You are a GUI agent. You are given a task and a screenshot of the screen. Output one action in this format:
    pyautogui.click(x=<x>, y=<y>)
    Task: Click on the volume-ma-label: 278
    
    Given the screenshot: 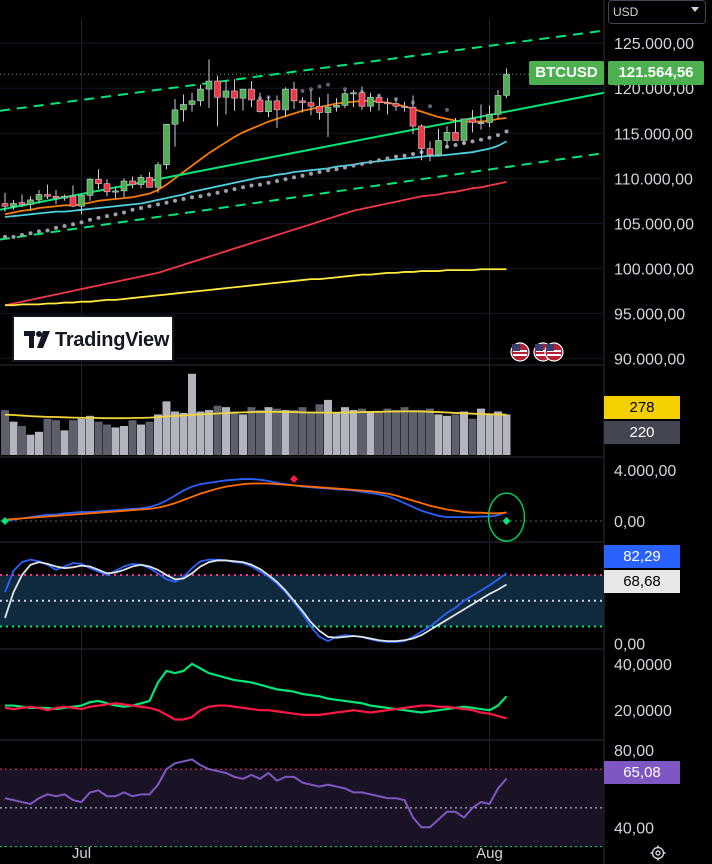 What is the action you would take?
    pyautogui.click(x=642, y=407)
    